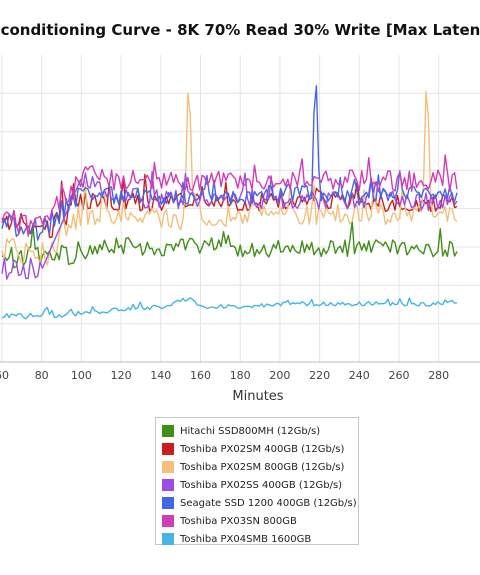 The width and height of the screenshot is (480, 575). I want to click on x-tick-label: 160, so click(200, 375).